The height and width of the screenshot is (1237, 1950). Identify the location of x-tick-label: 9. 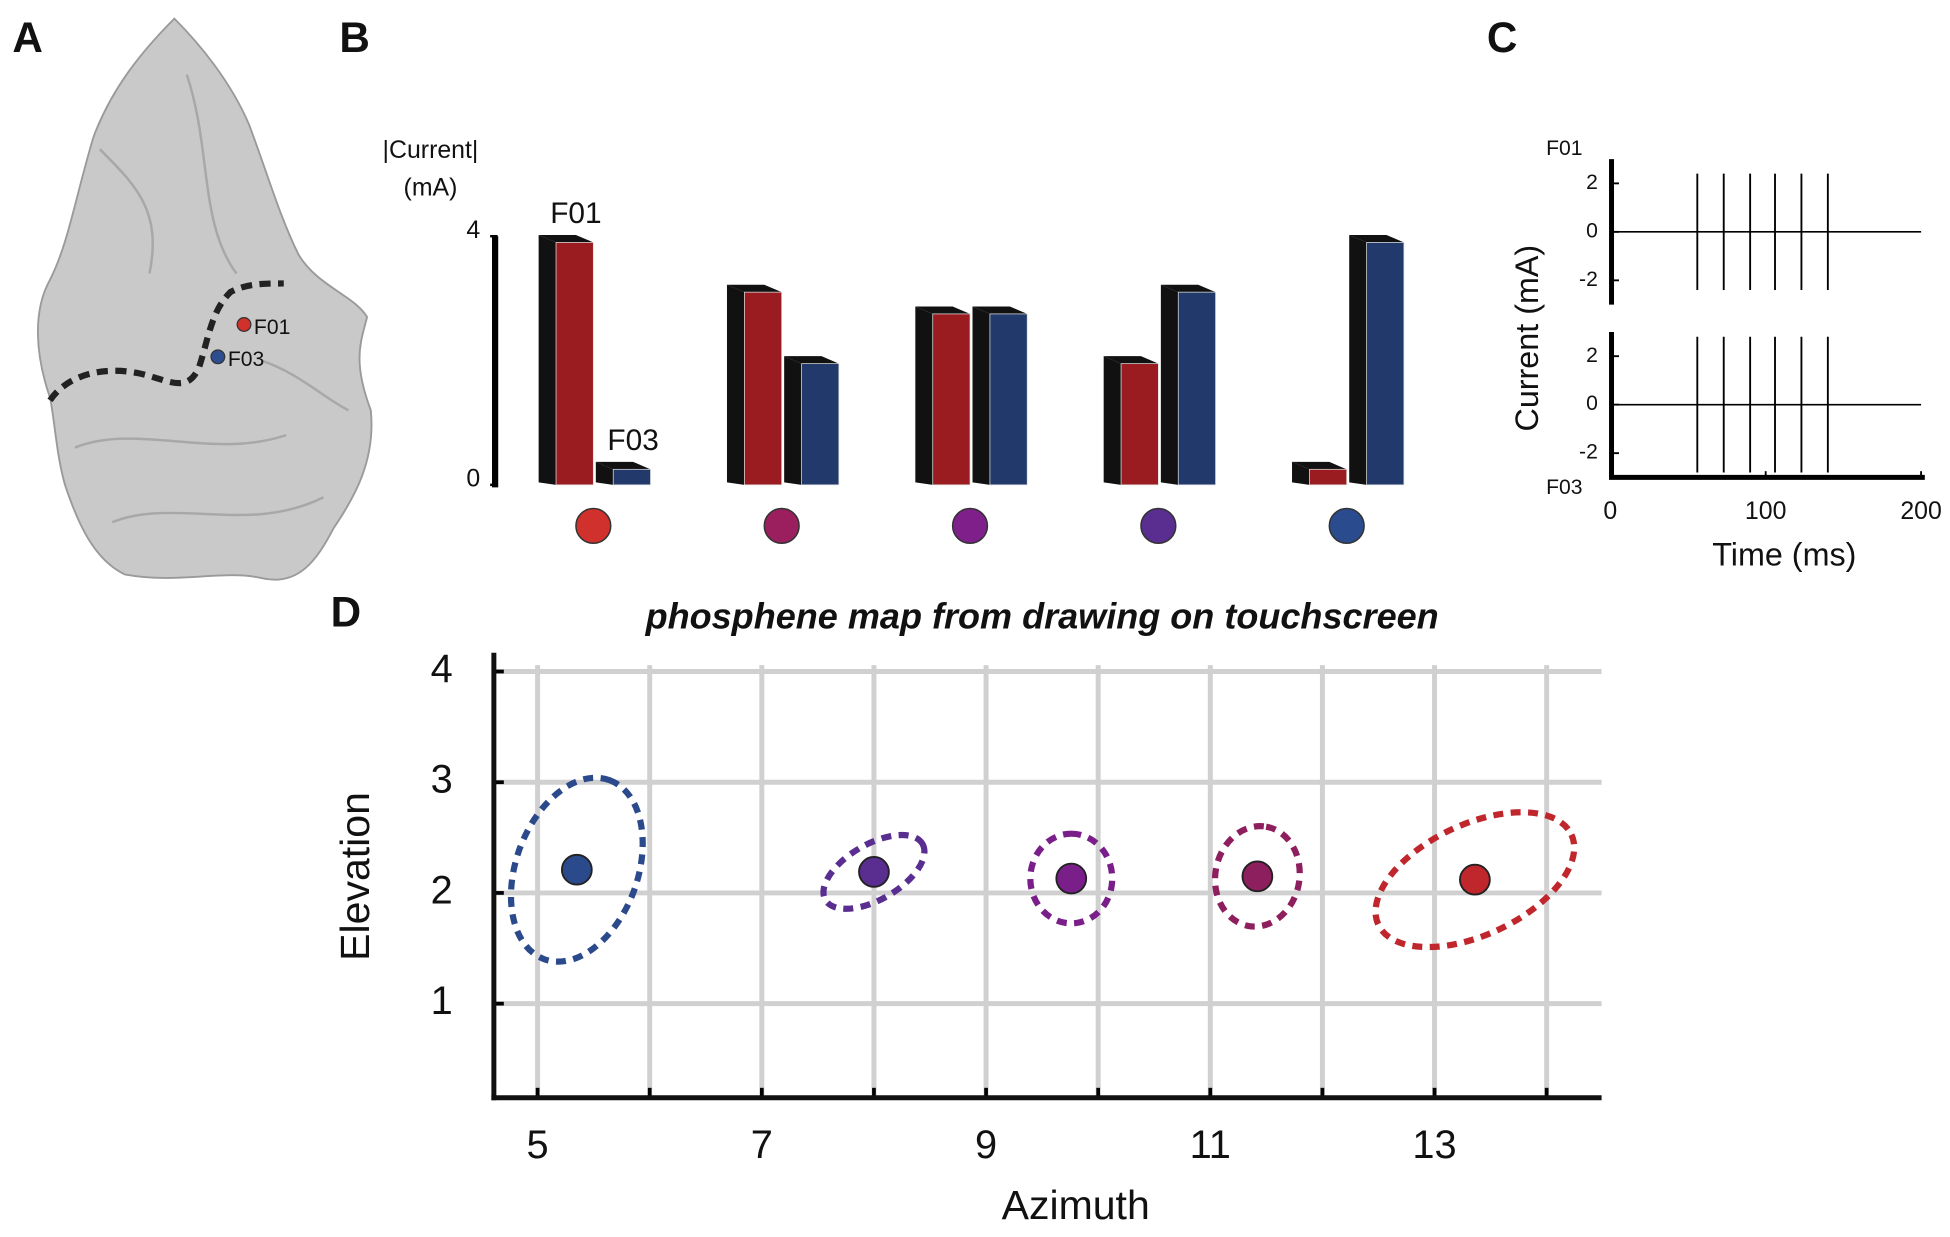
(986, 1145).